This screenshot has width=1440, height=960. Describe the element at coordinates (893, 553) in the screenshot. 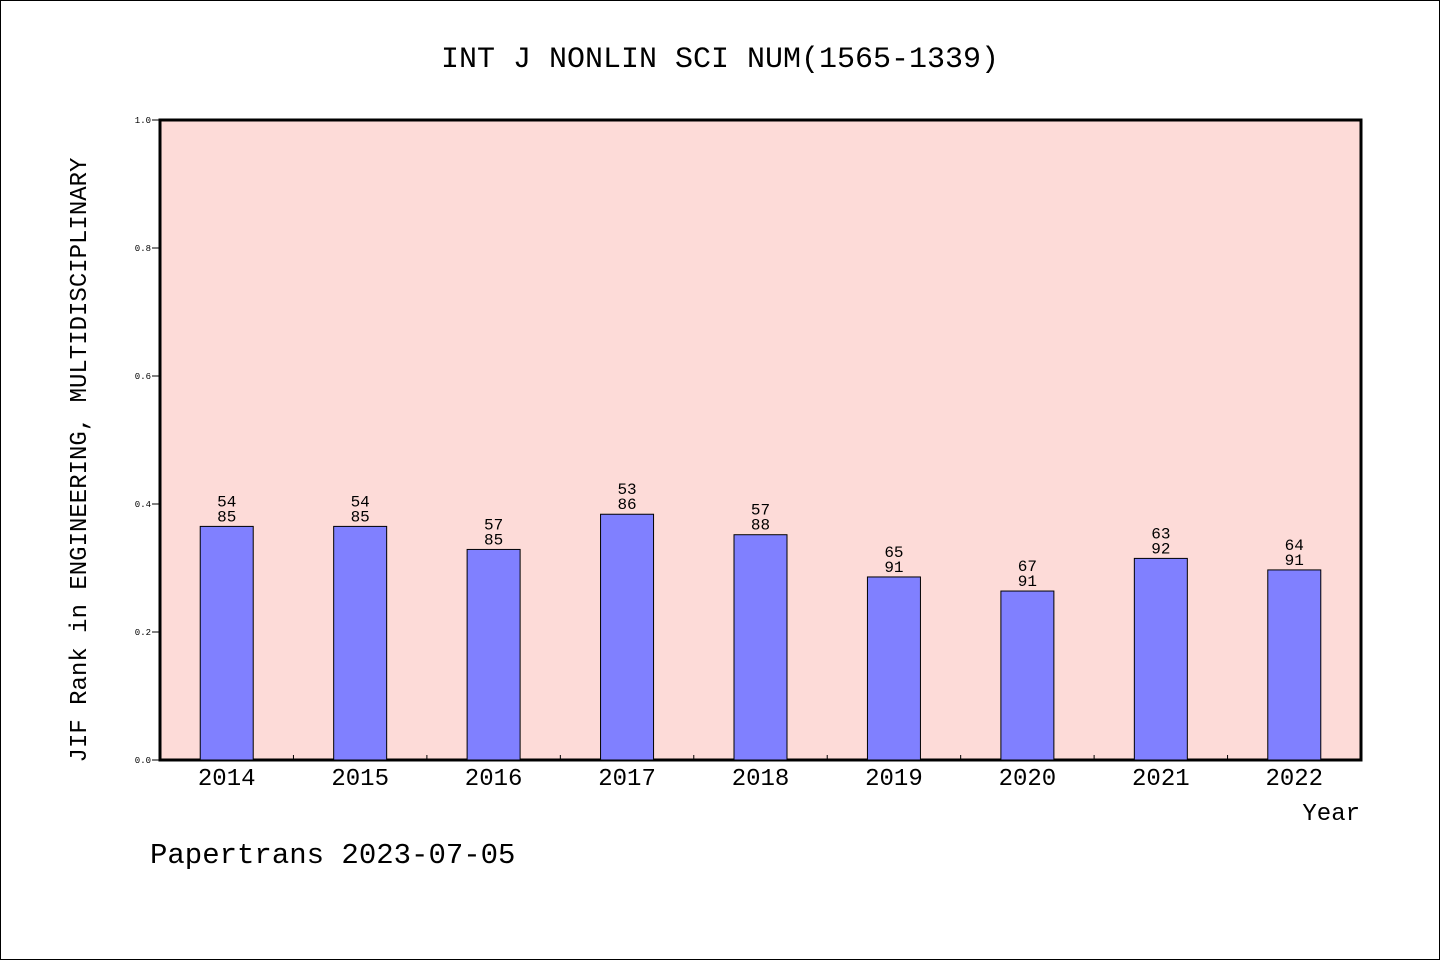

I see `bar-rank-label: 65` at that location.